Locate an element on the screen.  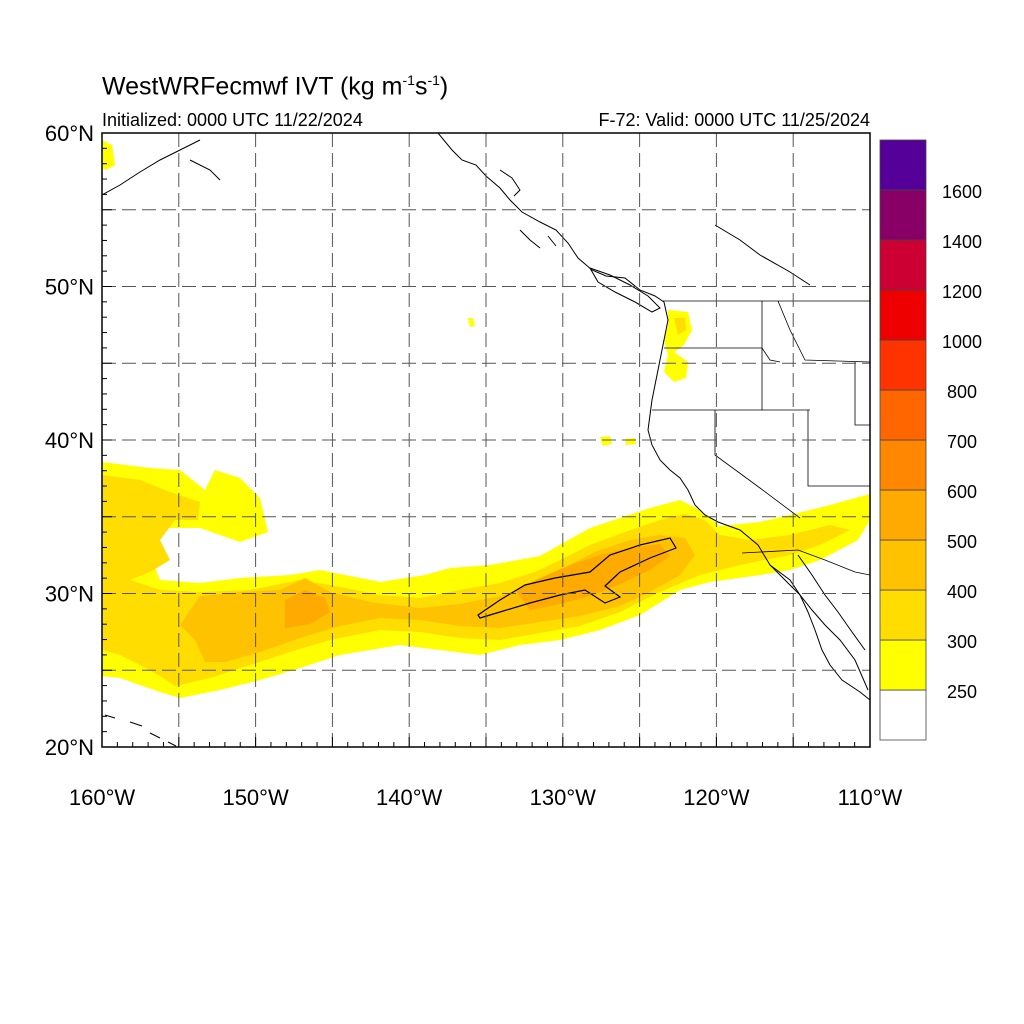
border-mt is located at coordinates (823, 331).